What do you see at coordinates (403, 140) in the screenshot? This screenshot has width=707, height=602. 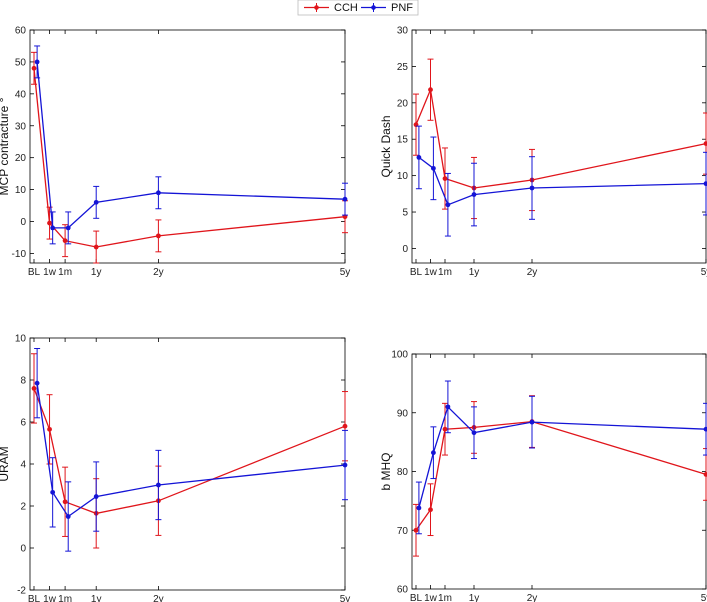 I see `y-tick-label: 15` at bounding box center [403, 140].